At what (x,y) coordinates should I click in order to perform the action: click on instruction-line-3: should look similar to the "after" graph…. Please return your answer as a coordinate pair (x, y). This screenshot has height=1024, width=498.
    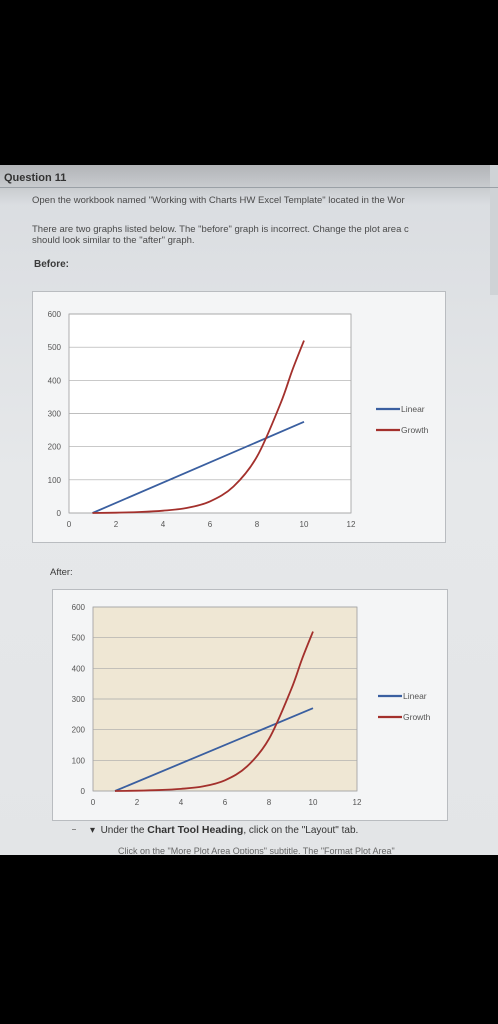
    Looking at the image, I should click on (113, 240).